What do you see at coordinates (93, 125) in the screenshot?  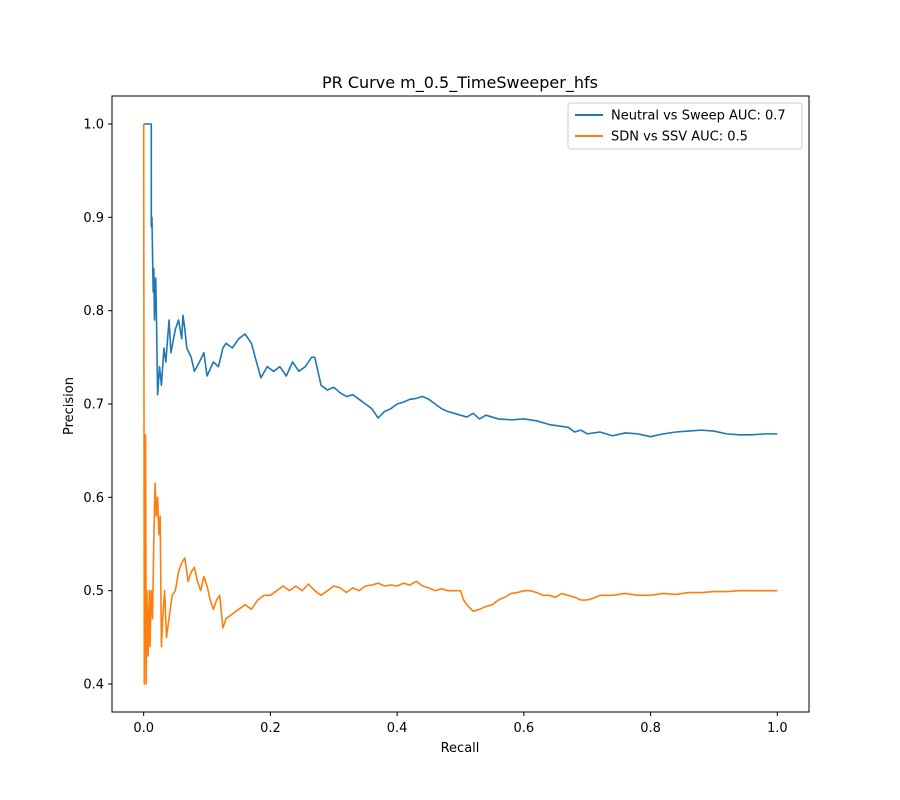 I see `y-tick-label: 1.0` at bounding box center [93, 125].